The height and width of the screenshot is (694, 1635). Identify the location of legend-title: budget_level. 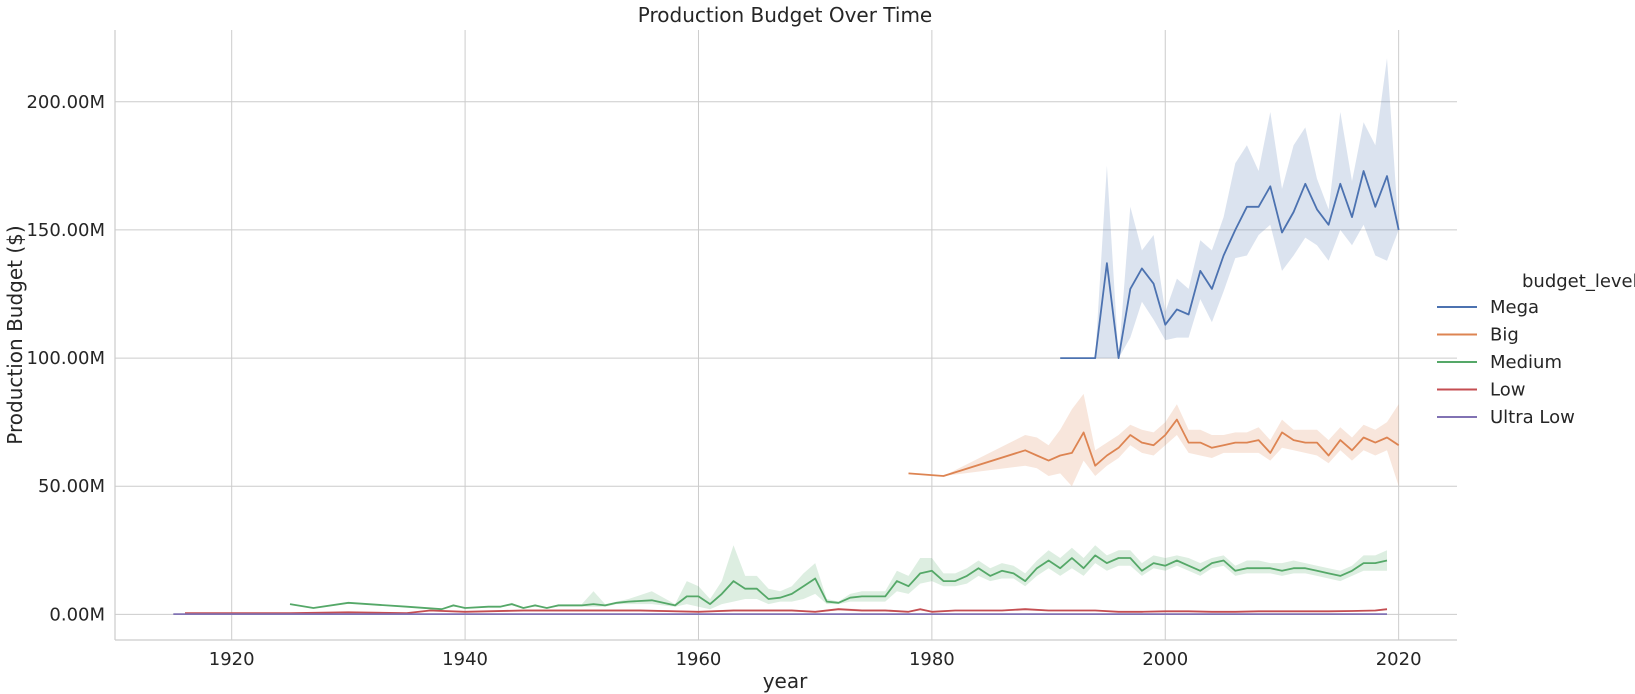
(1578, 281).